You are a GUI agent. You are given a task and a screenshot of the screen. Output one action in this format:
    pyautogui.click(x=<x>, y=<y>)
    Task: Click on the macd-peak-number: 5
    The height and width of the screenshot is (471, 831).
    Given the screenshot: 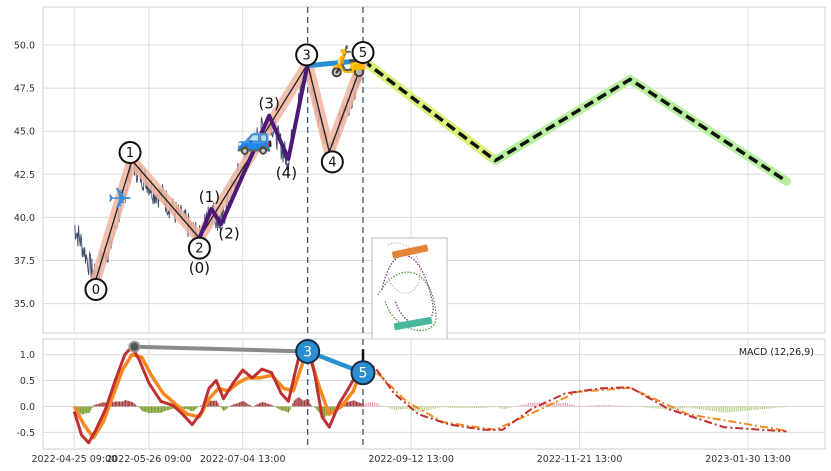 What is the action you would take?
    pyautogui.click(x=363, y=374)
    